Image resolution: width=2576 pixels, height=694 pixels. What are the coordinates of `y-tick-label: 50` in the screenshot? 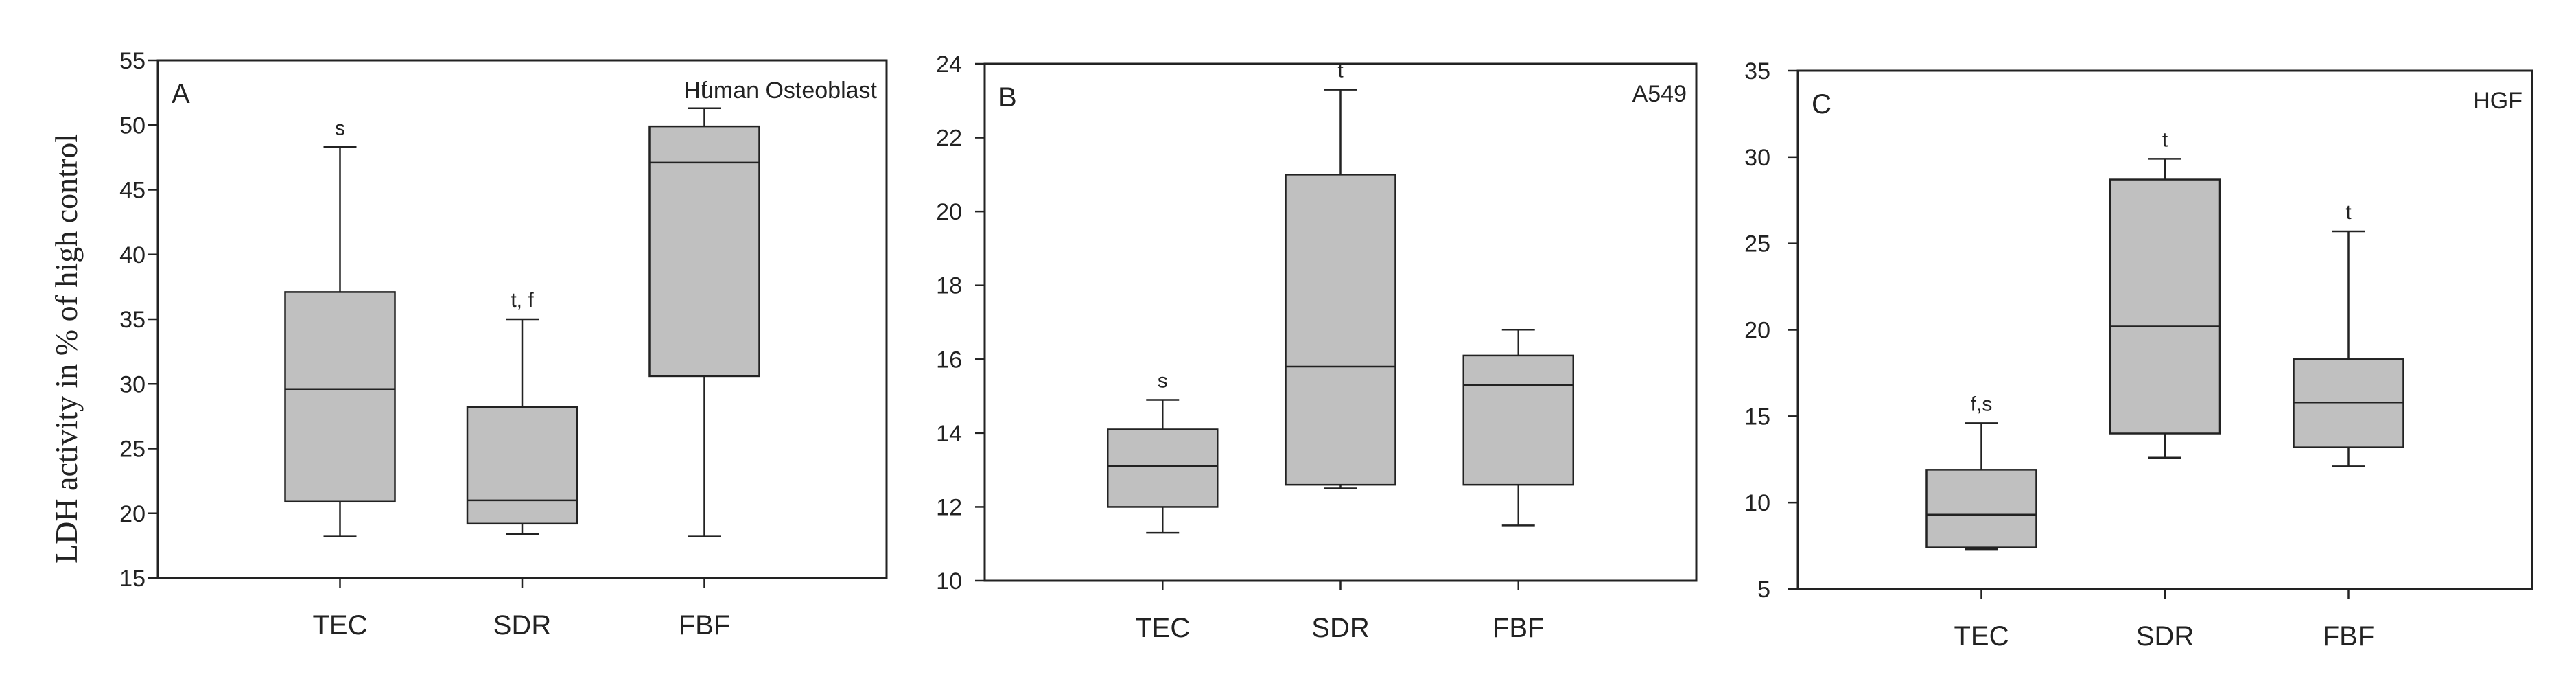 It's located at (132, 126).